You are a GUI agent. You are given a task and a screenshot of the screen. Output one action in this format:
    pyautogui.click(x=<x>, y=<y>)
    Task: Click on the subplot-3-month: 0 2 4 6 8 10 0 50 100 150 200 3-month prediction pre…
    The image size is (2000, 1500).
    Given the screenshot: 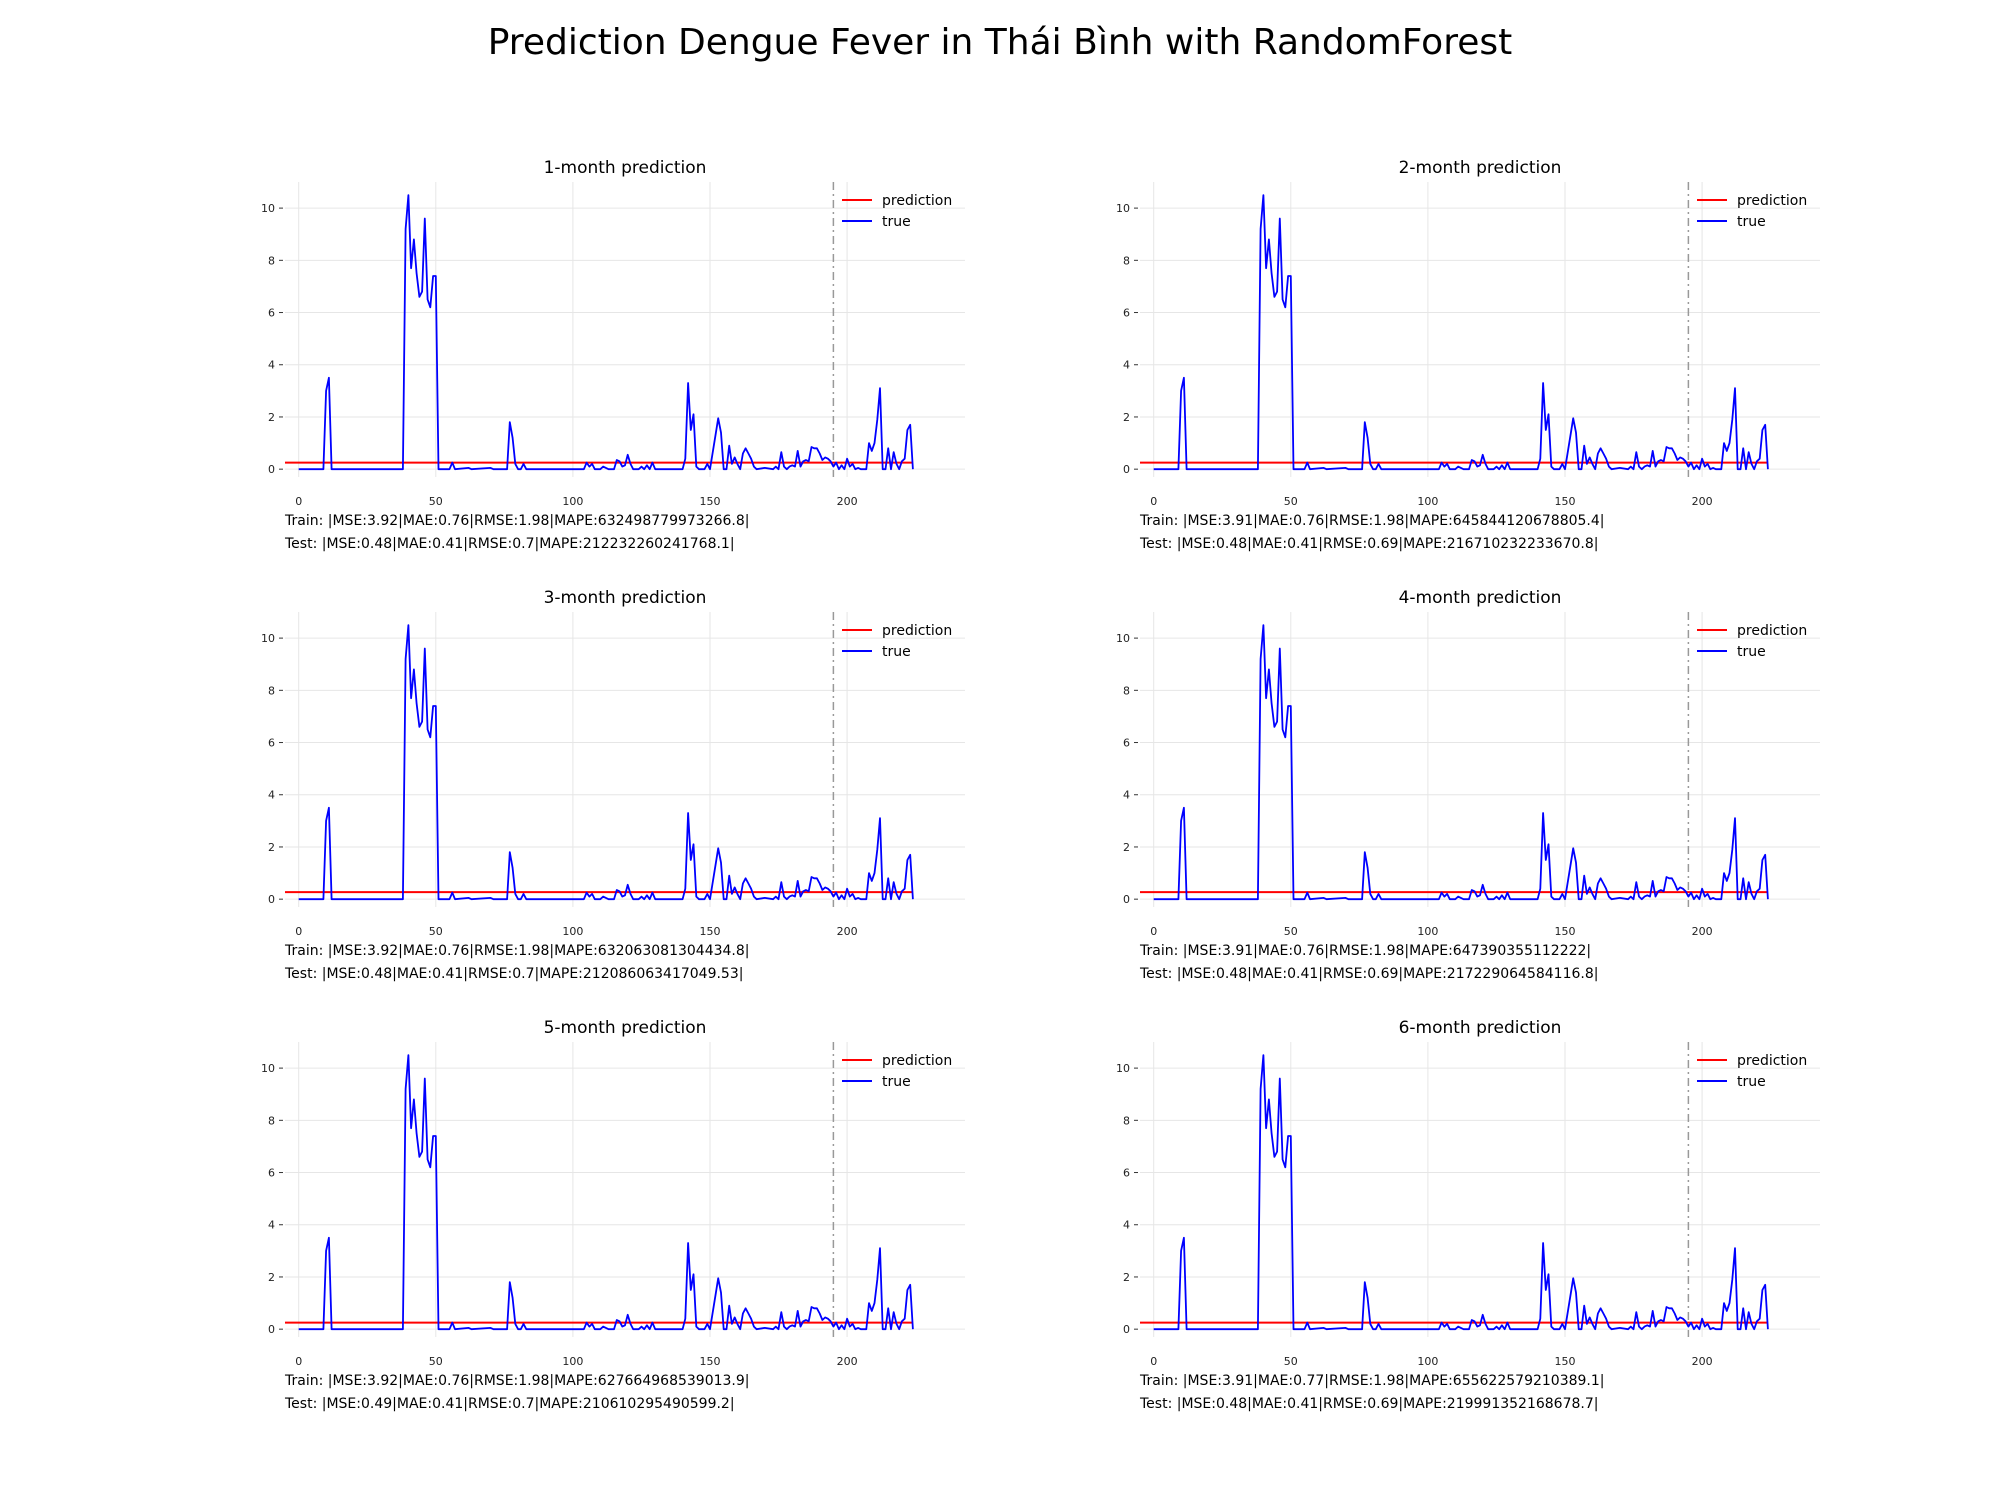 What is the action you would take?
    pyautogui.click(x=630, y=785)
    